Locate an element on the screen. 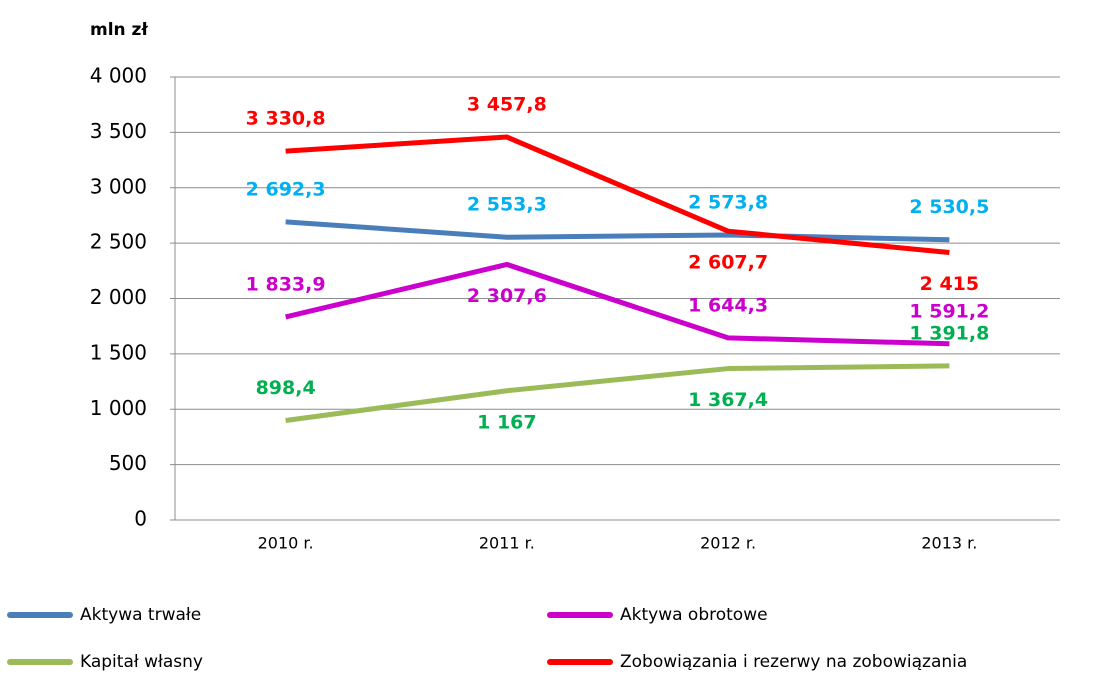 Image resolution: width=1098 pixels, height=676 pixels. legend-label: Zobowiązania i rezerwy na zobowiązania is located at coordinates (793, 662).